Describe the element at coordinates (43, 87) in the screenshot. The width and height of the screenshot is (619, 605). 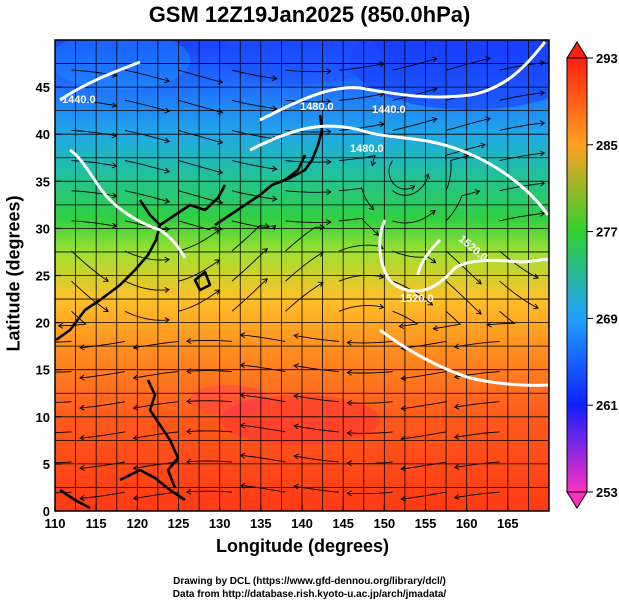
I see `y-tick-label: 45` at that location.